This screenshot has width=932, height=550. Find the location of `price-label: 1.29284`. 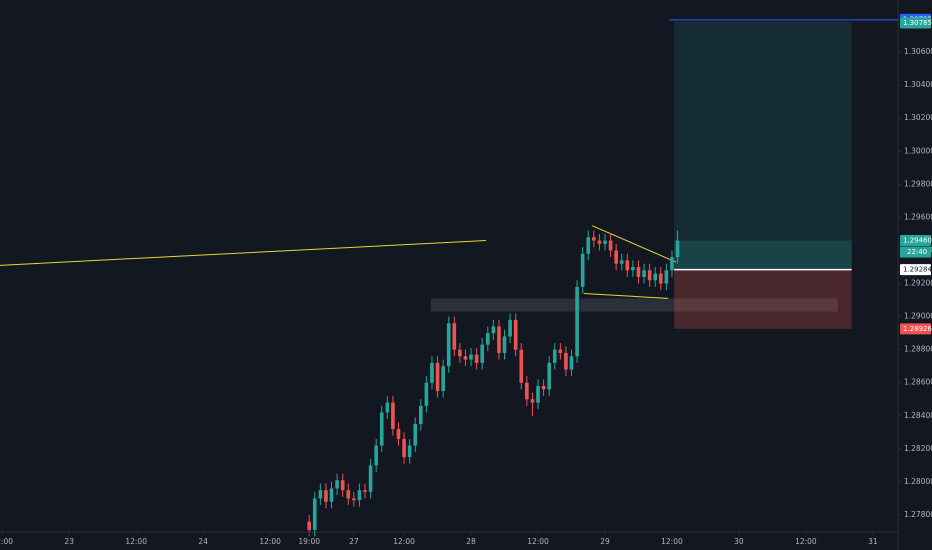

price-label: 1.29284 is located at coordinates (917, 270).